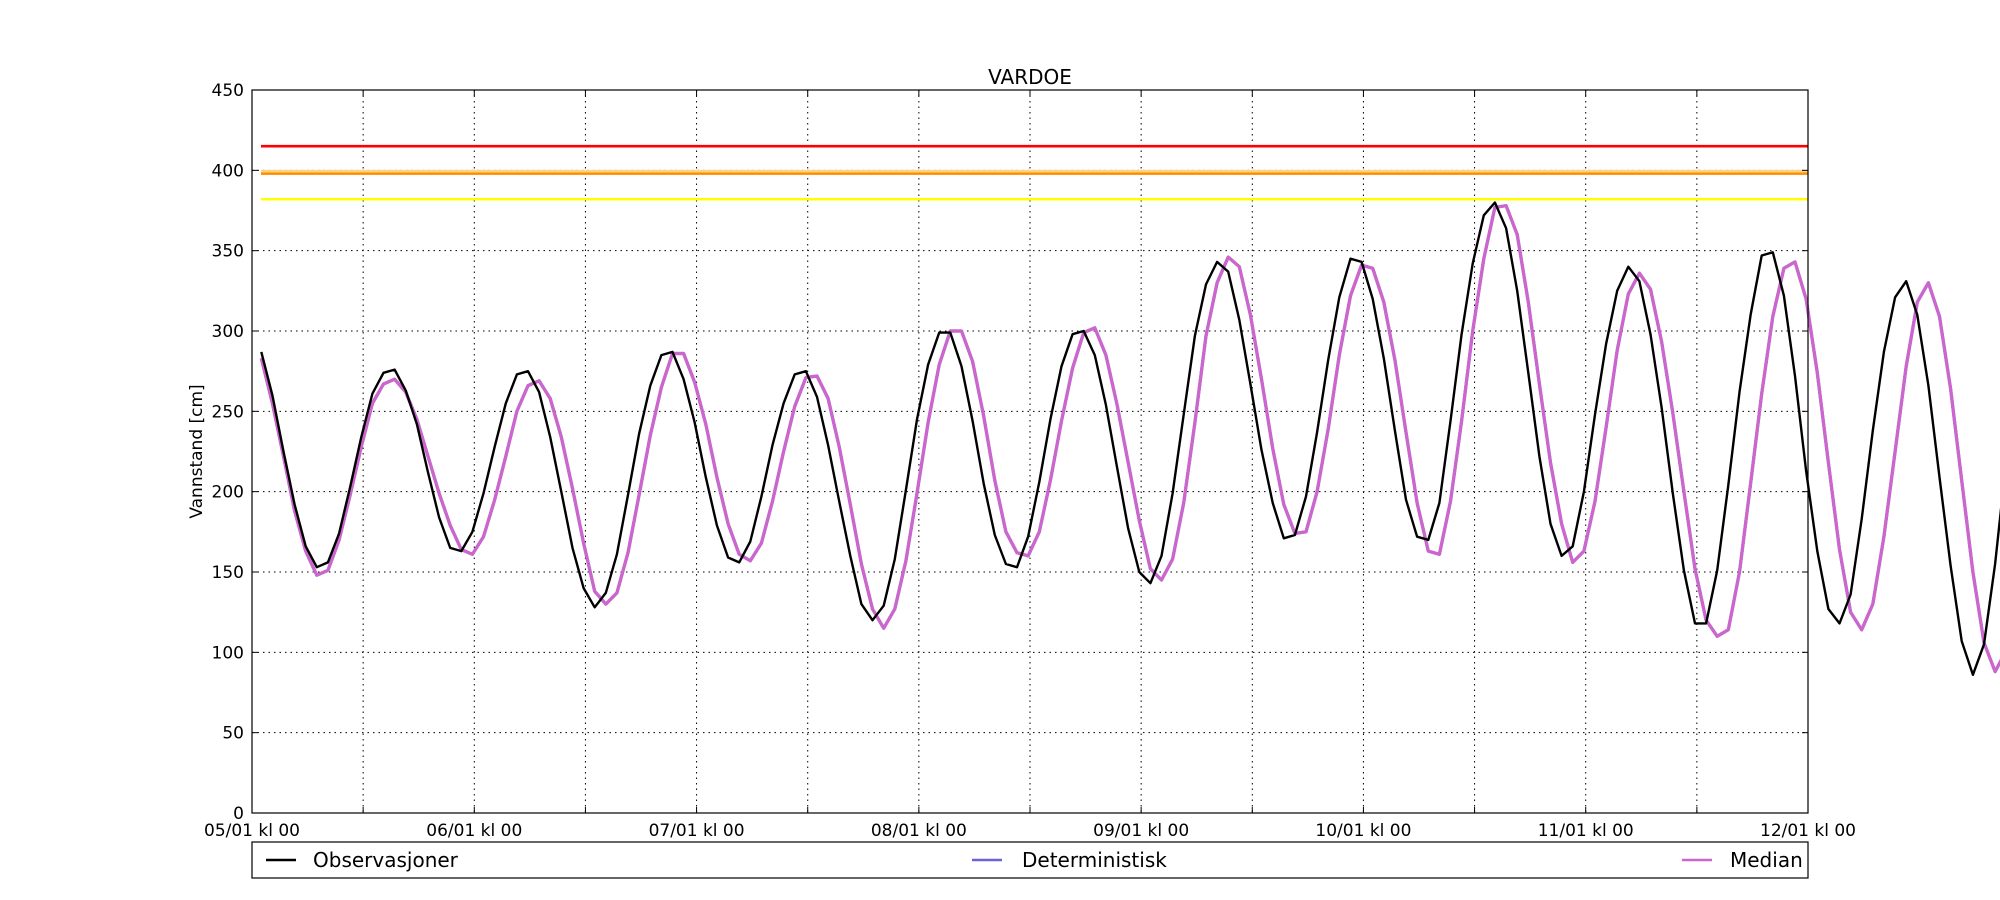  What do you see at coordinates (1034, 172) in the screenshot?
I see `threshold-lines` at bounding box center [1034, 172].